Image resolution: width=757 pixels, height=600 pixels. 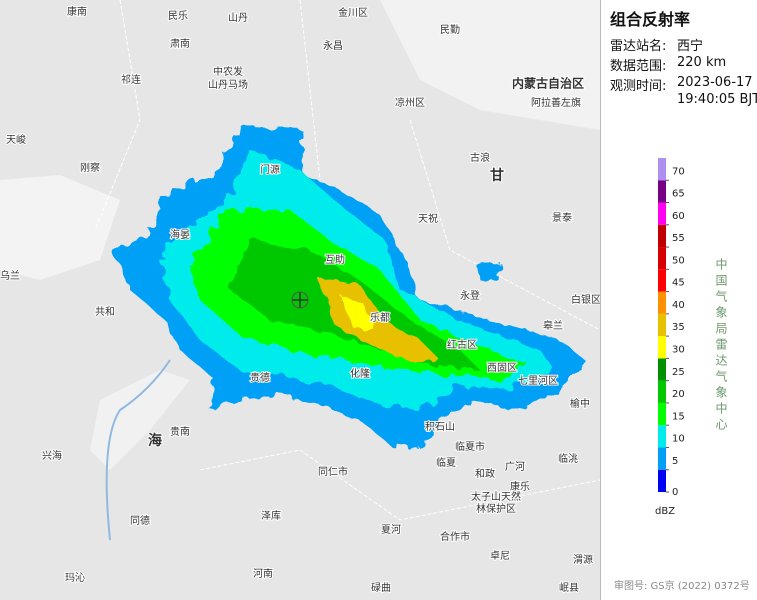 I want to click on place-label: 夏河, so click(x=391, y=530).